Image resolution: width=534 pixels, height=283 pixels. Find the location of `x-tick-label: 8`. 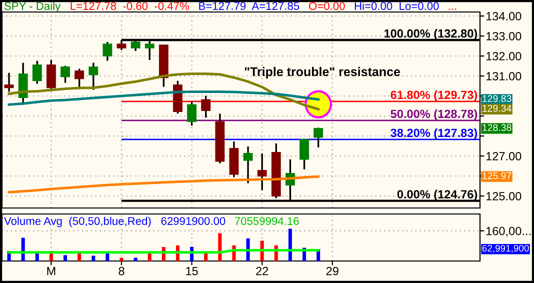

x-tick-label: 8 is located at coordinates (121, 271).